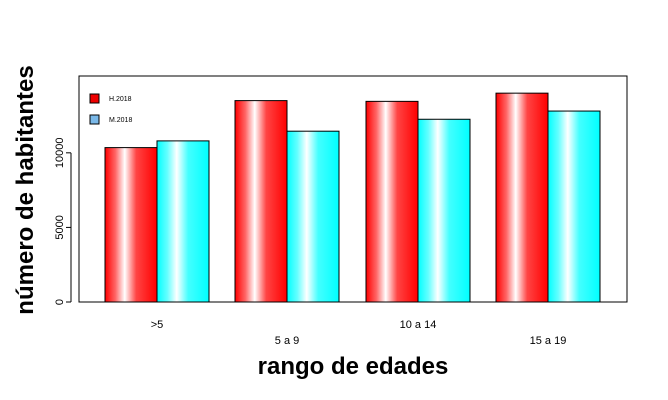 The width and height of the screenshot is (668, 400). What do you see at coordinates (157, 325) in the screenshot?
I see `x-tick-label: >5` at bounding box center [157, 325].